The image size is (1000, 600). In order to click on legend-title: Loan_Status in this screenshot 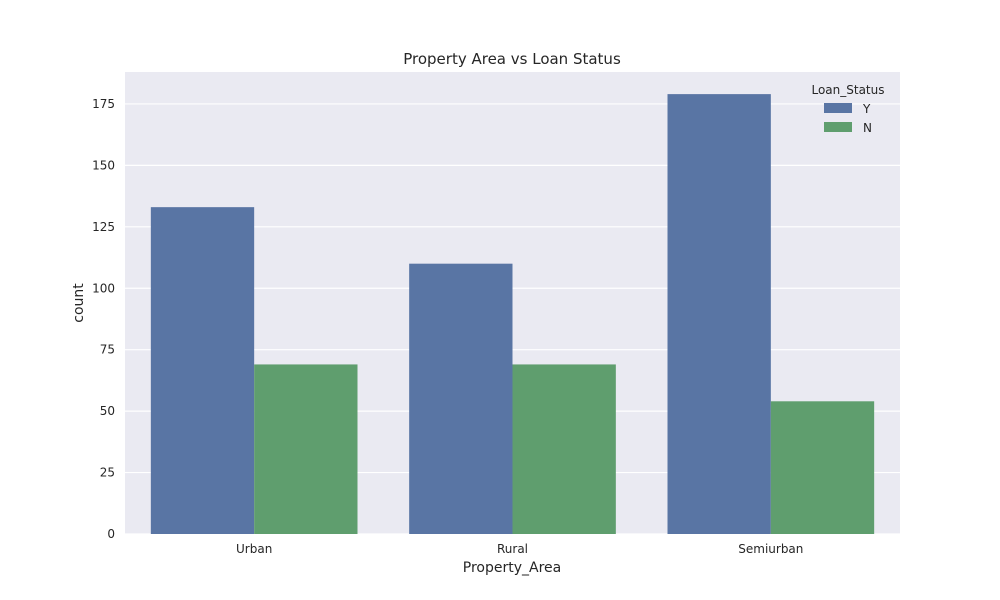, I will do `click(847, 90)`.